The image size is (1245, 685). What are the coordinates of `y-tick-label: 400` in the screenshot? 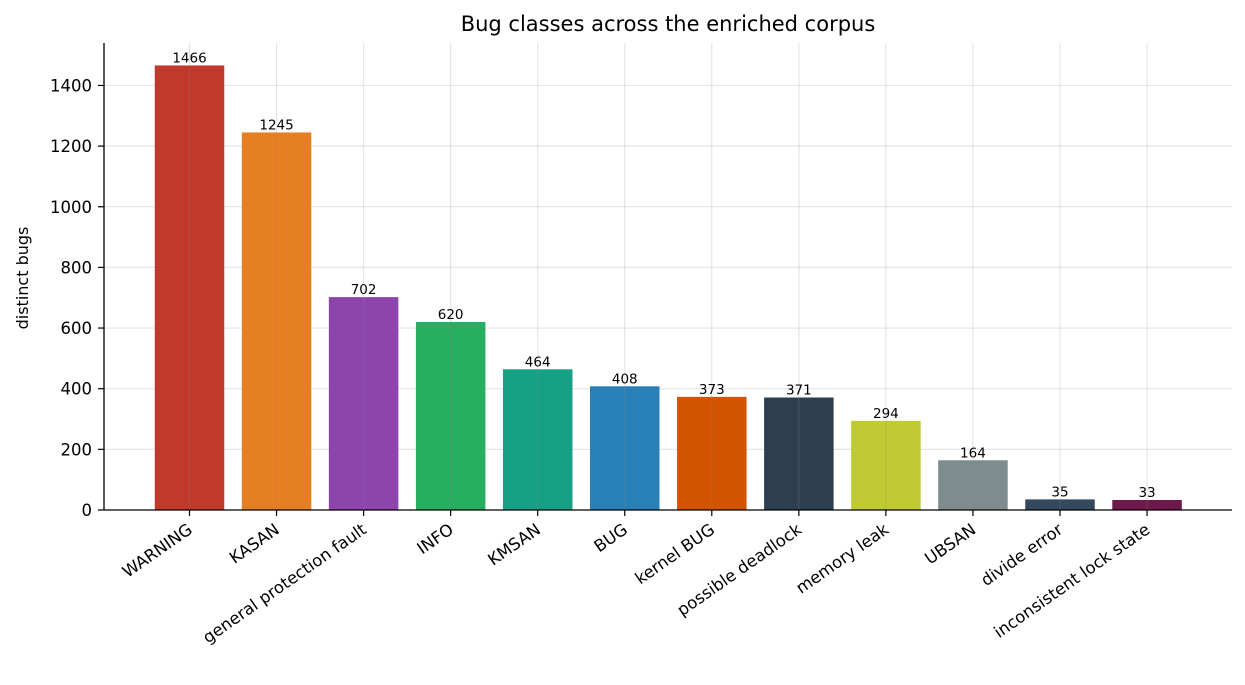 It's located at (77, 389).